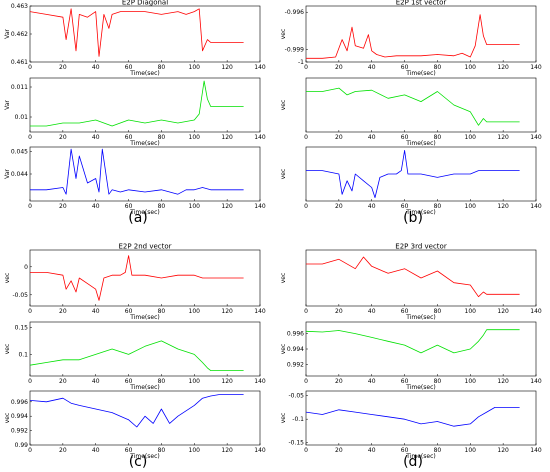  I want to click on y-tick-label: 0.045, so click(19, 152).